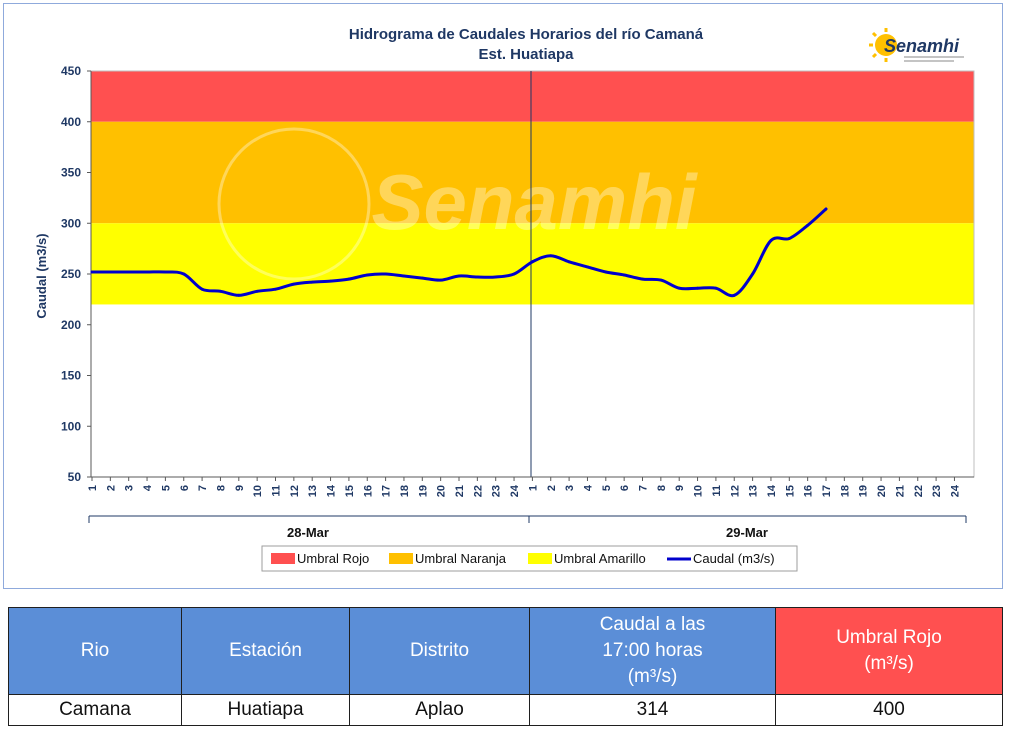 The image size is (1011, 731). What do you see at coordinates (600, 558) in the screenshot?
I see `legend-label-amarillo: Umbral Amarillo` at bounding box center [600, 558].